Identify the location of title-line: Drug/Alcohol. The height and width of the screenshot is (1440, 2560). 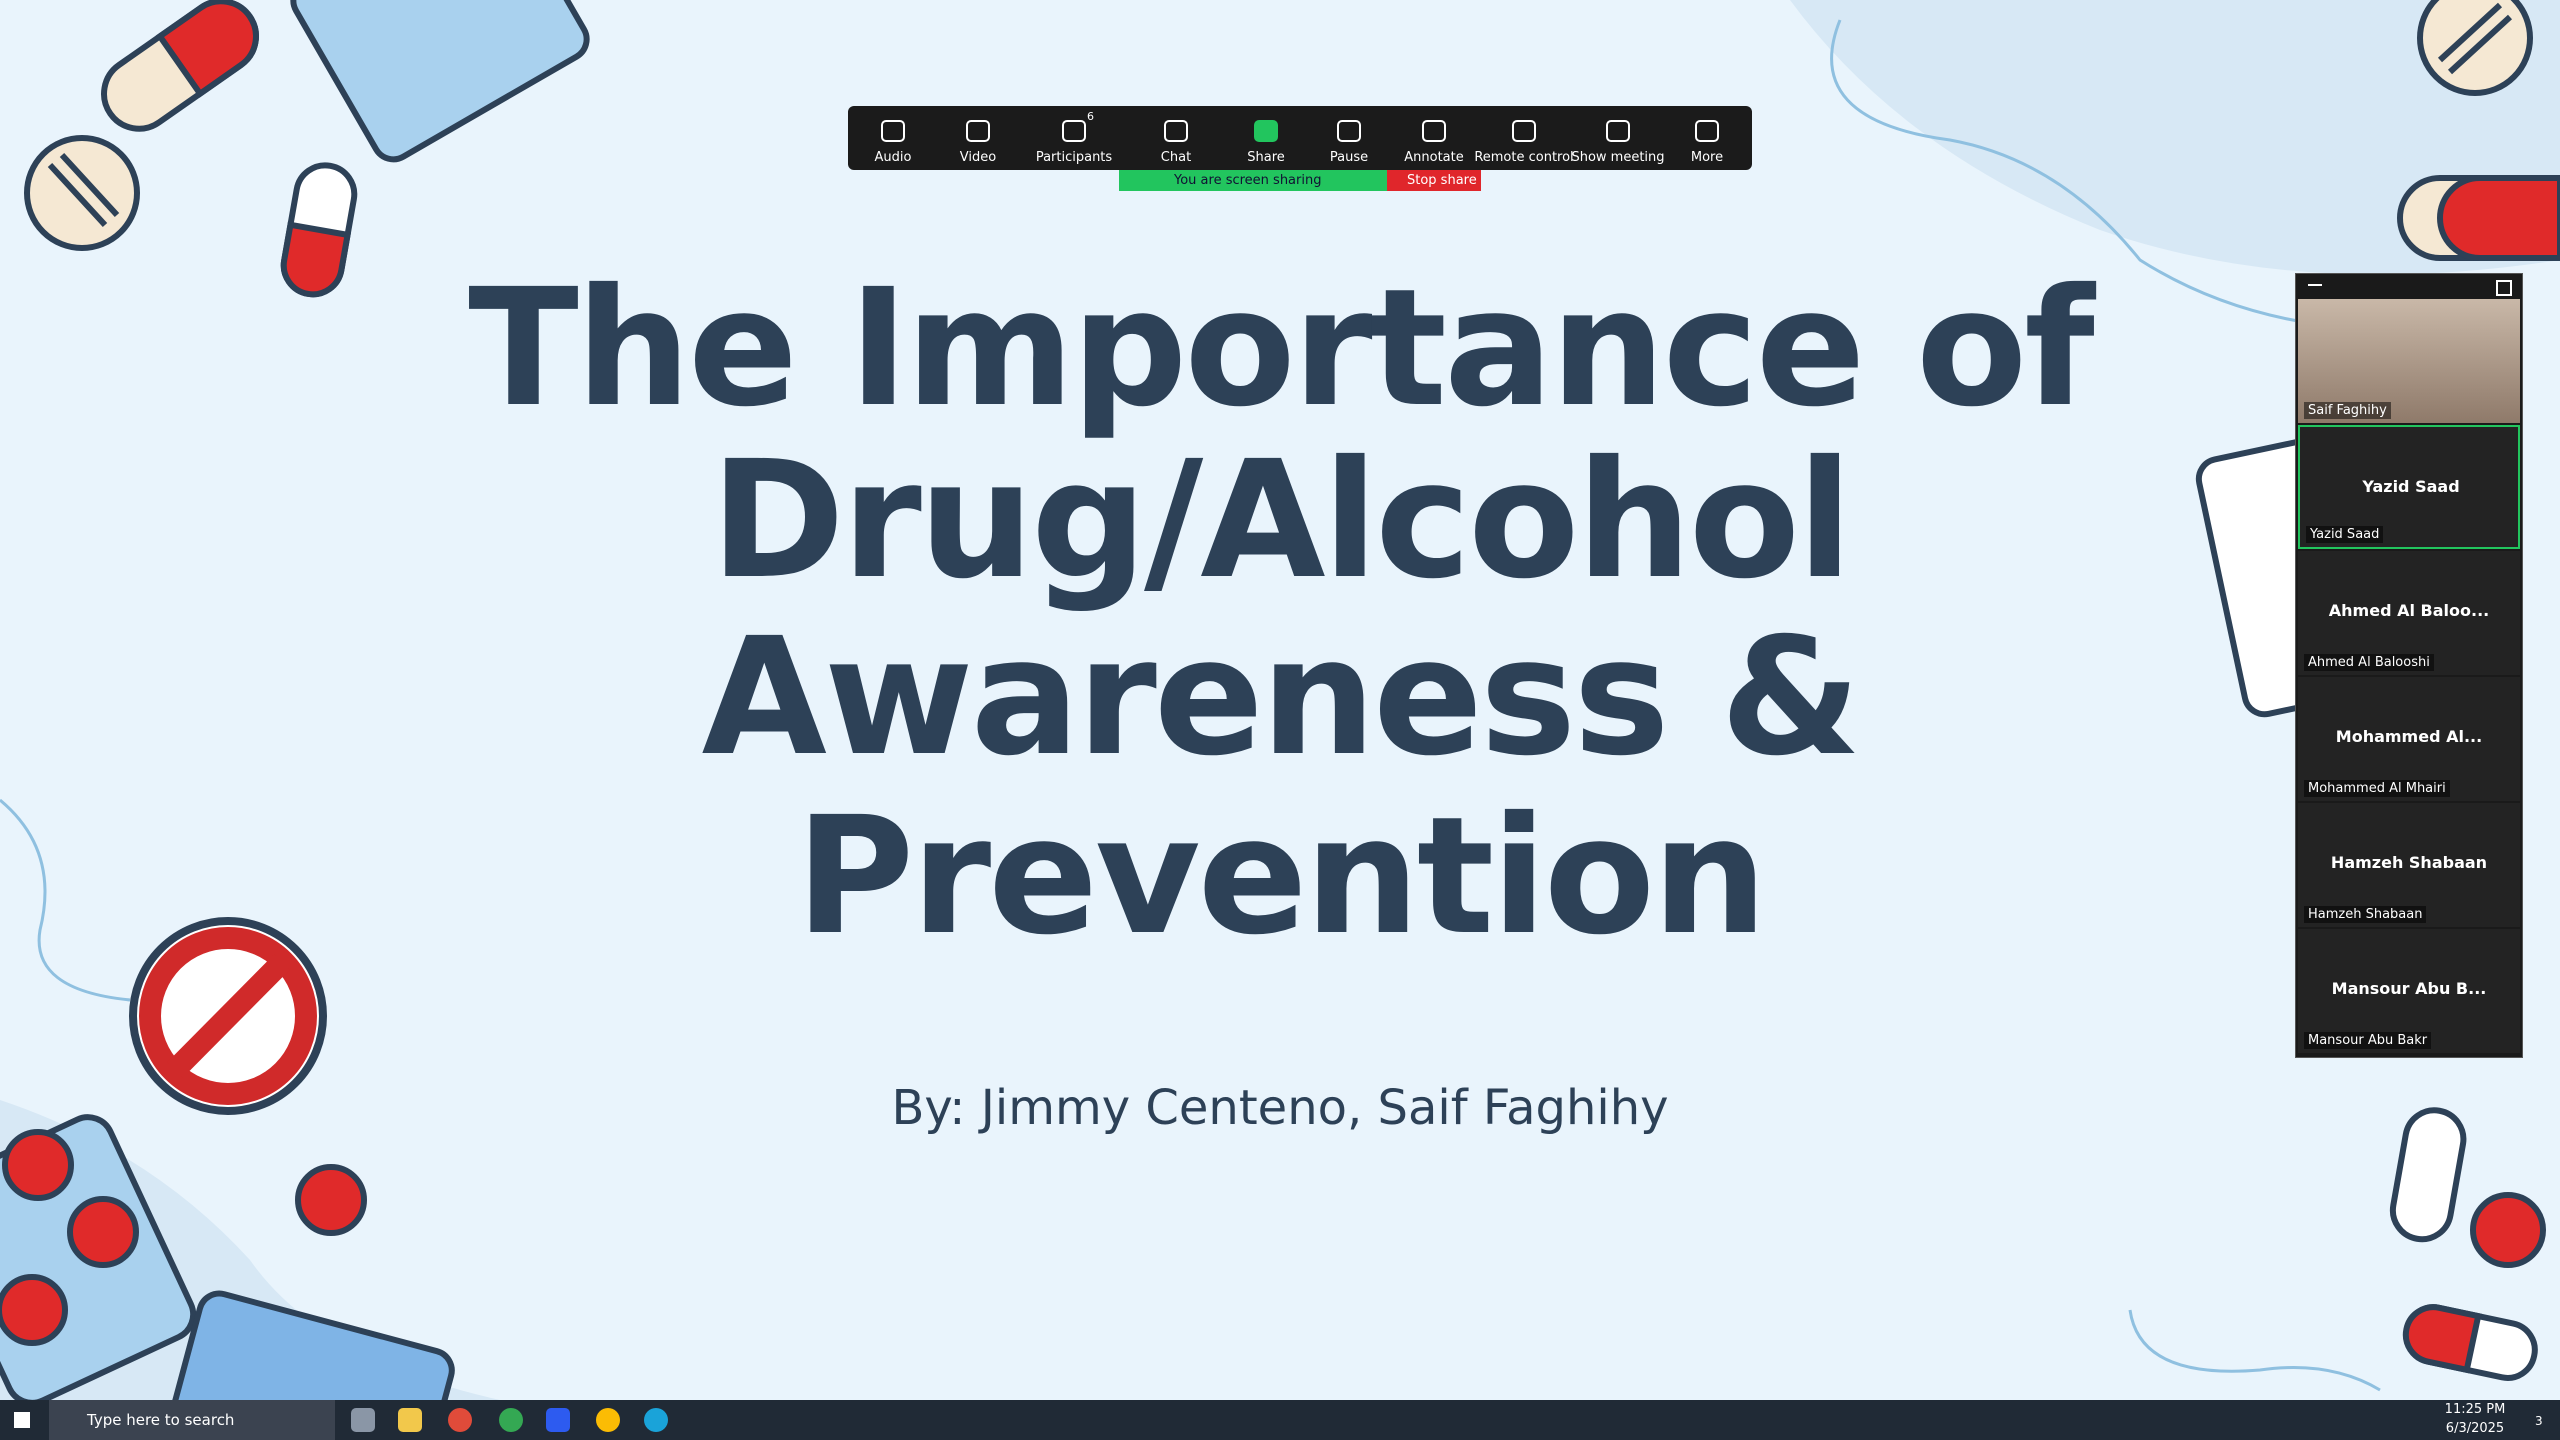
(1281, 521).